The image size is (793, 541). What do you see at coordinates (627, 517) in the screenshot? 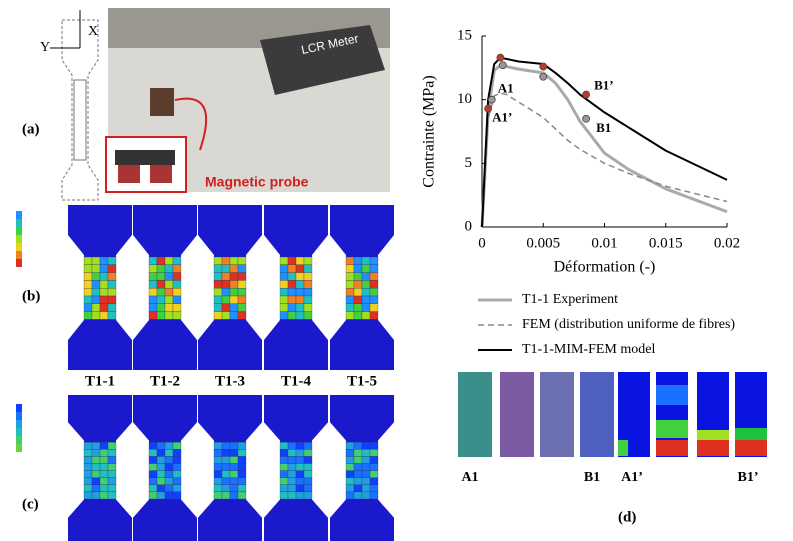
I see `panel-label: (d)` at bounding box center [627, 517].